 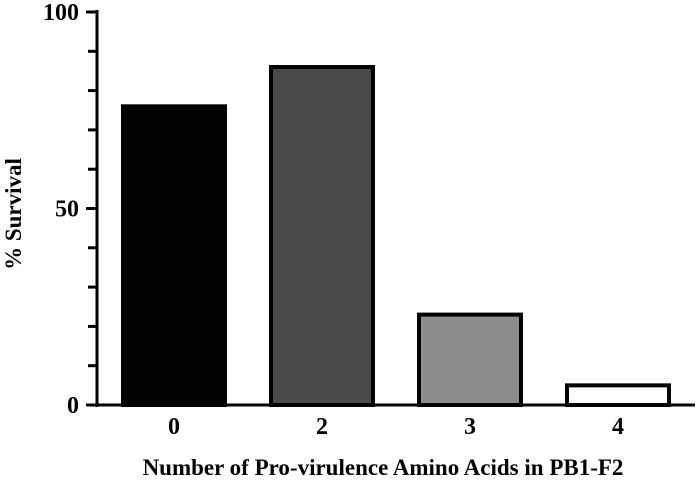 I want to click on y-axis-title: % Survival, so click(x=13, y=214).